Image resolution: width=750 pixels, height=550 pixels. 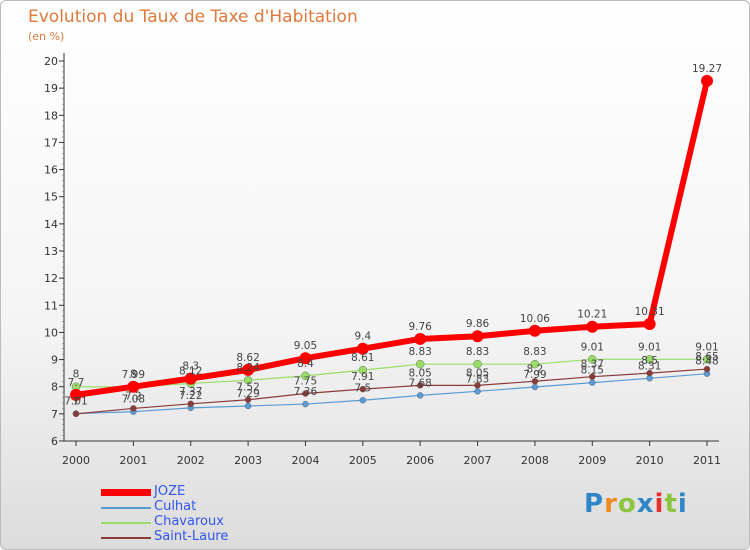 I want to click on y-tick-label: 20, so click(x=51, y=61).